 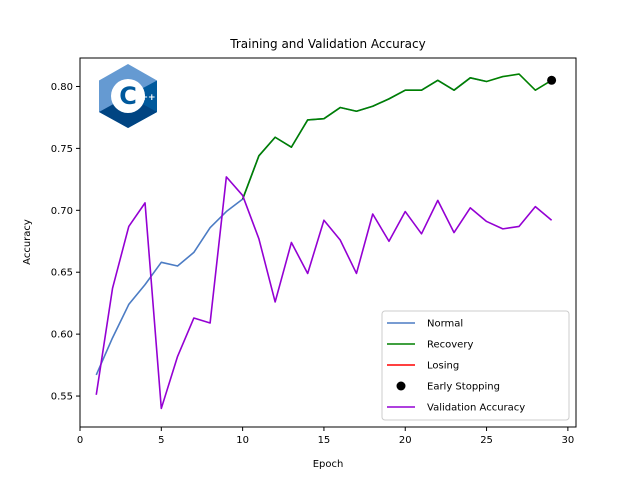 I want to click on y-tick-label: 0.70, so click(x=62, y=211).